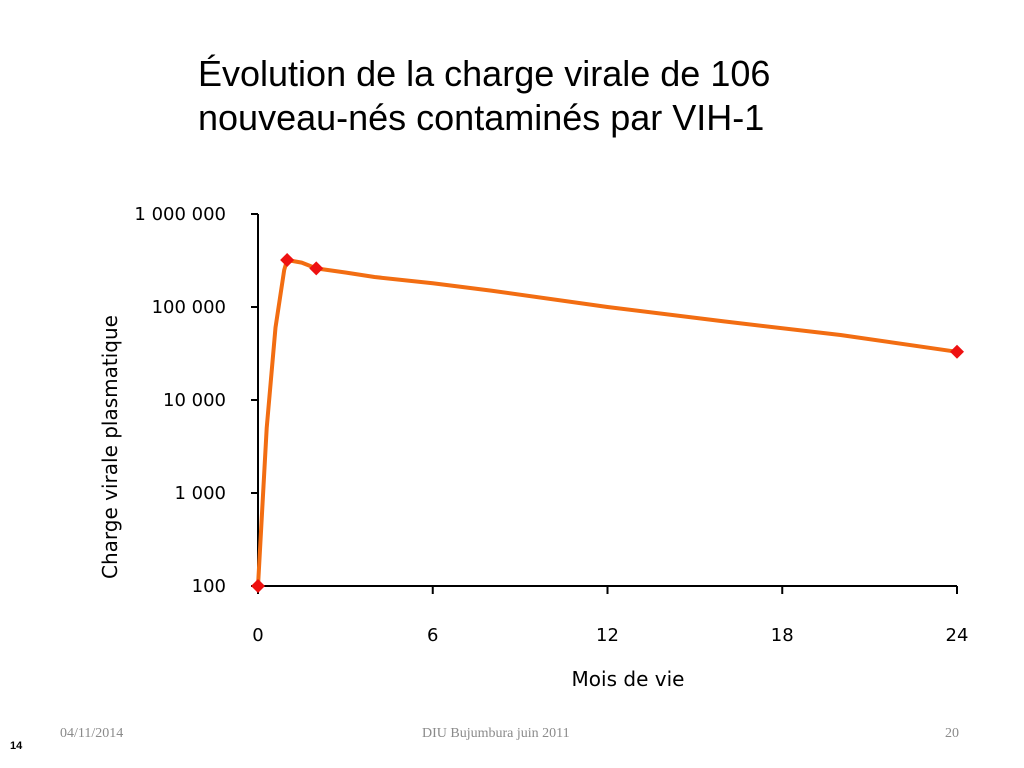  What do you see at coordinates (257, 635) in the screenshot?
I see `x-tick-label: 0` at bounding box center [257, 635].